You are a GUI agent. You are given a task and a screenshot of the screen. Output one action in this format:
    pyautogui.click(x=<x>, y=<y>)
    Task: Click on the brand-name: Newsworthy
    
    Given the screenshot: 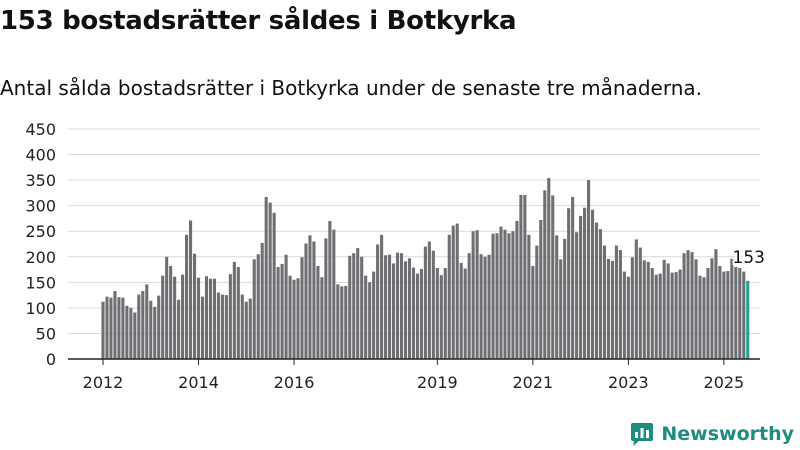 What is the action you would take?
    pyautogui.click(x=727, y=434)
    